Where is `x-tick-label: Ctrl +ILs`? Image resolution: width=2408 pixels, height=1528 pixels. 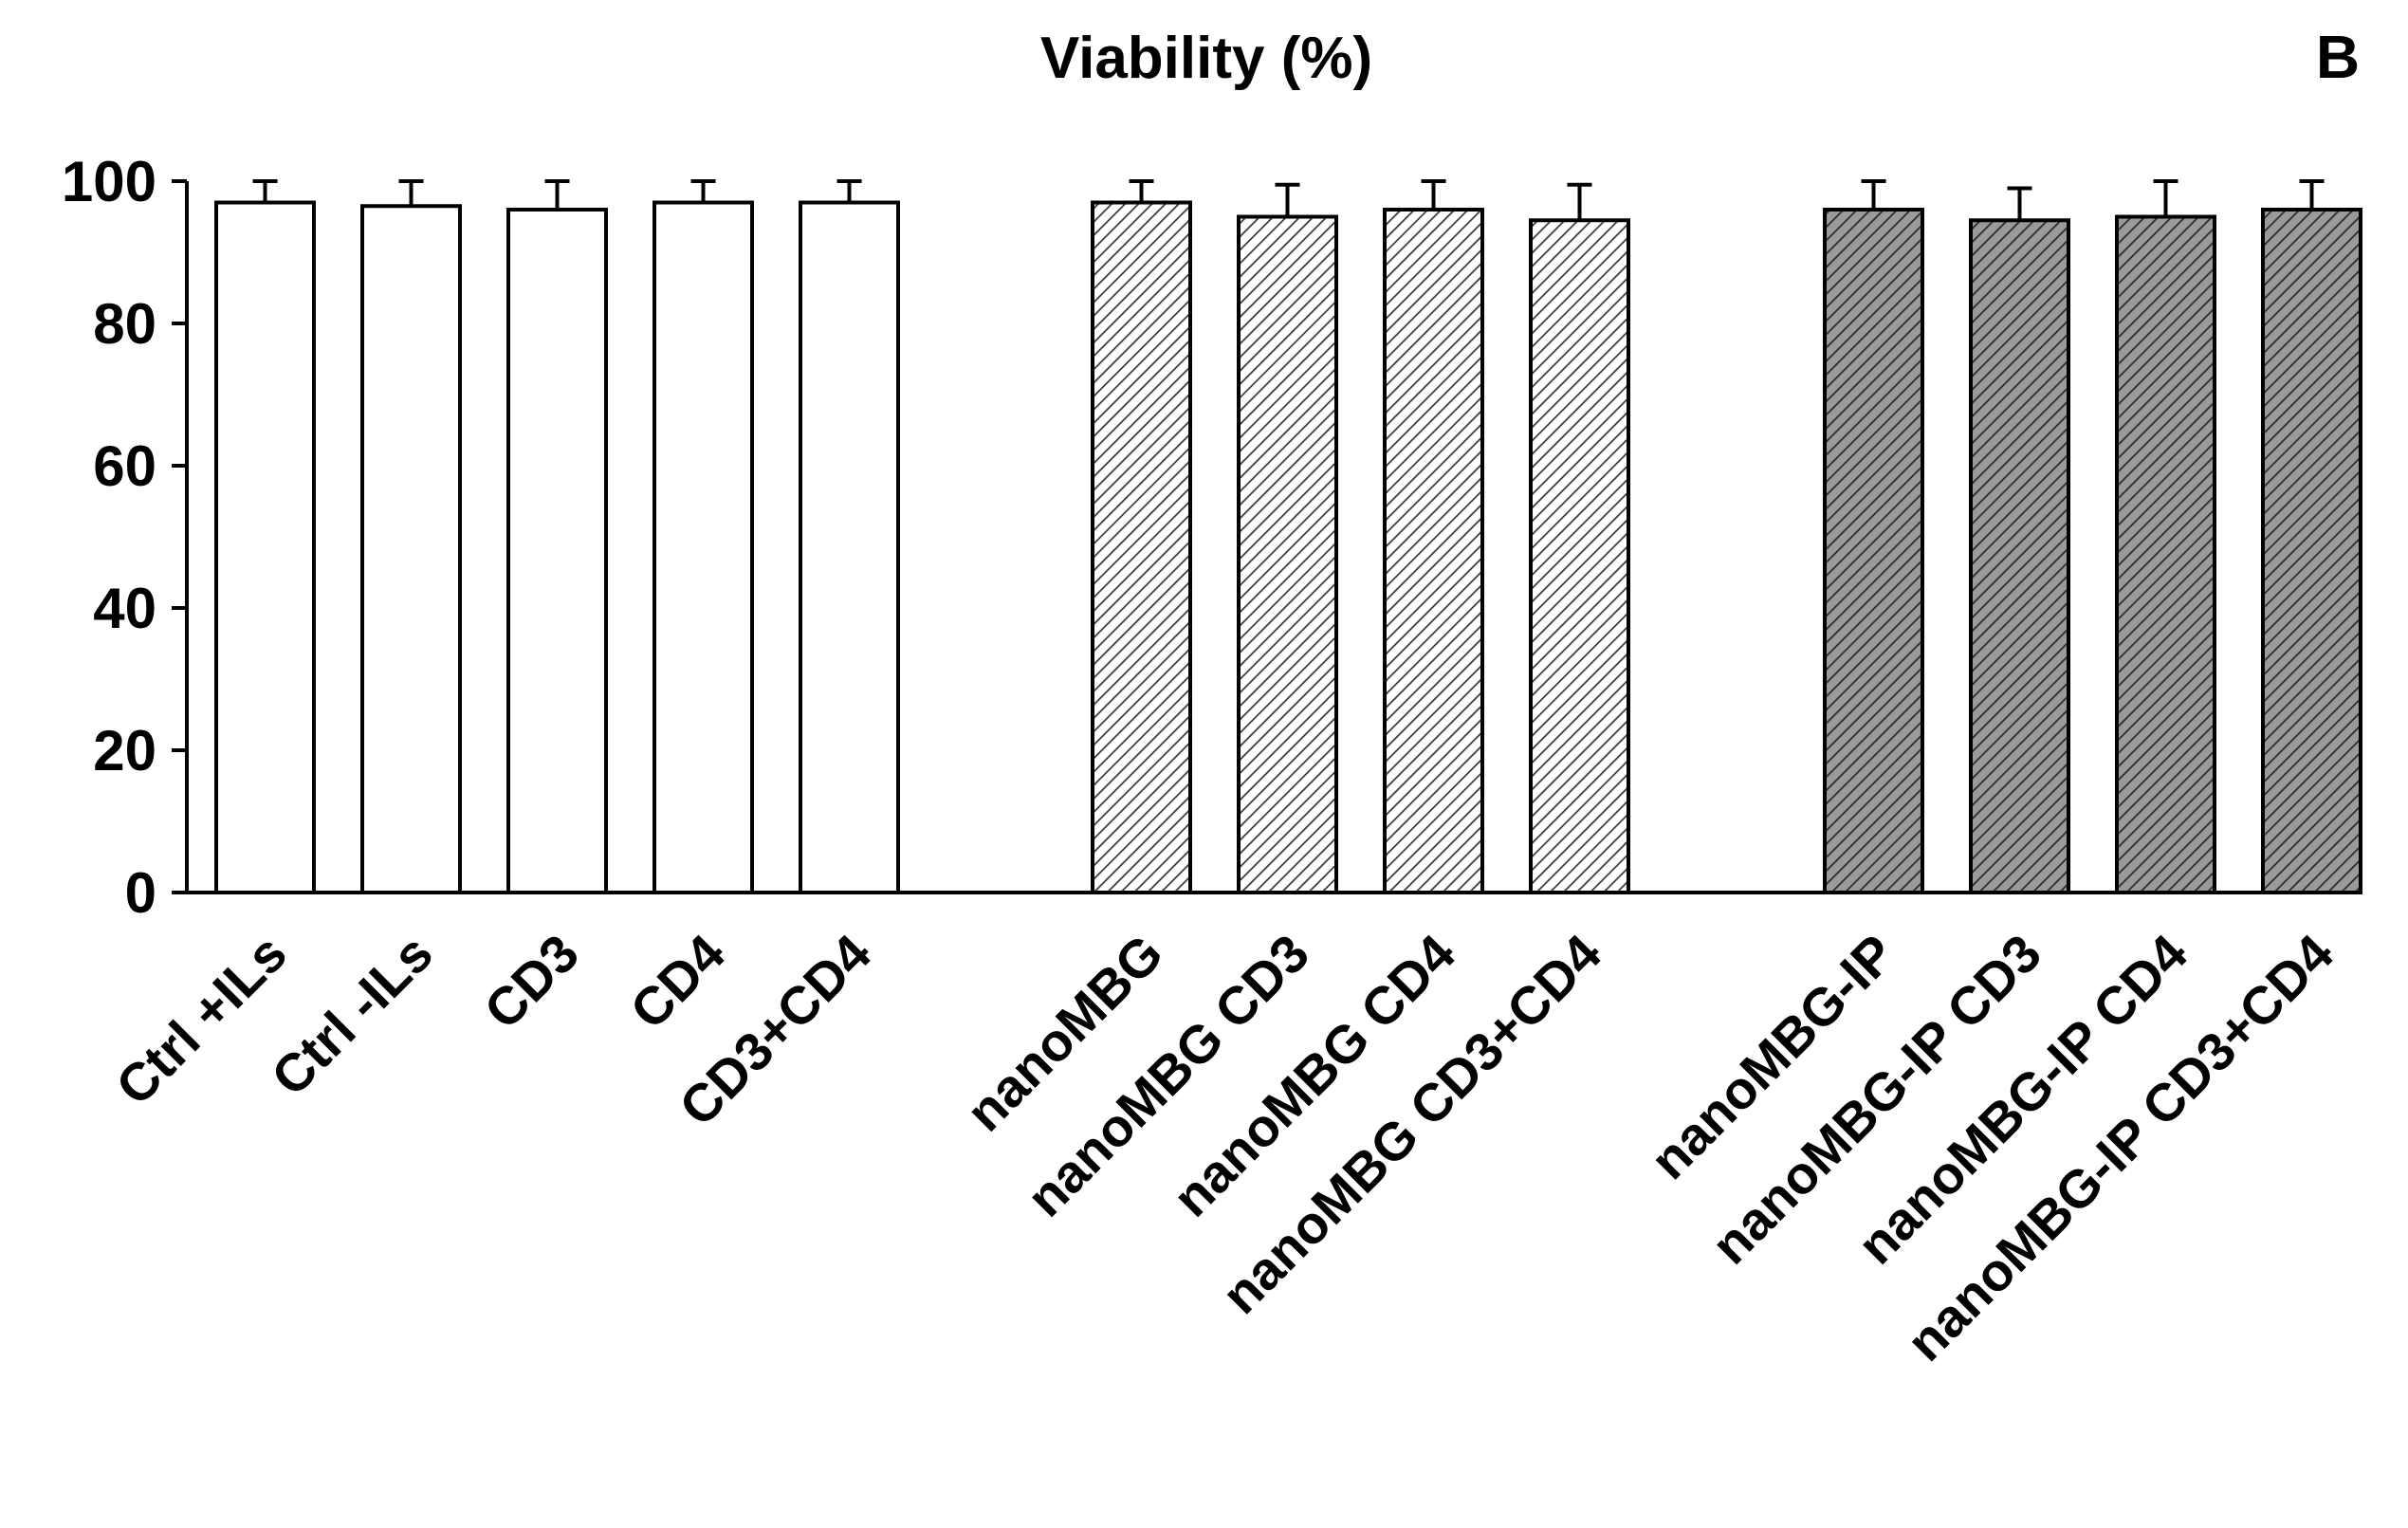 x-tick-label: Ctrl +ILs is located at coordinates (201, 1019).